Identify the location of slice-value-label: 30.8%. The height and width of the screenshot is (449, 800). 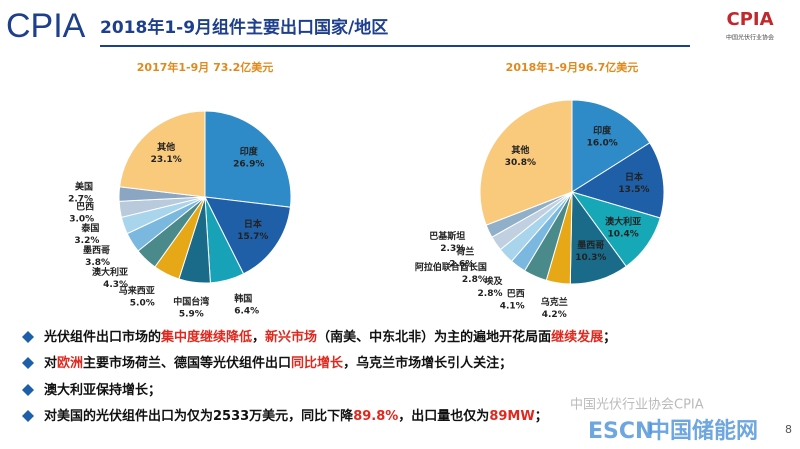
(520, 163).